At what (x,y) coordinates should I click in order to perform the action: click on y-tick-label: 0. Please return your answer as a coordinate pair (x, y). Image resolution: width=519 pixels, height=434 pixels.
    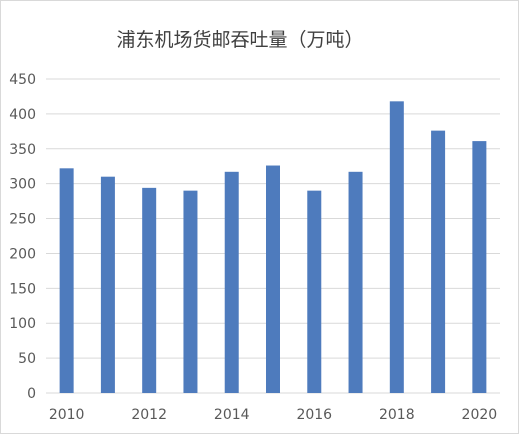
    Looking at the image, I should click on (31, 394).